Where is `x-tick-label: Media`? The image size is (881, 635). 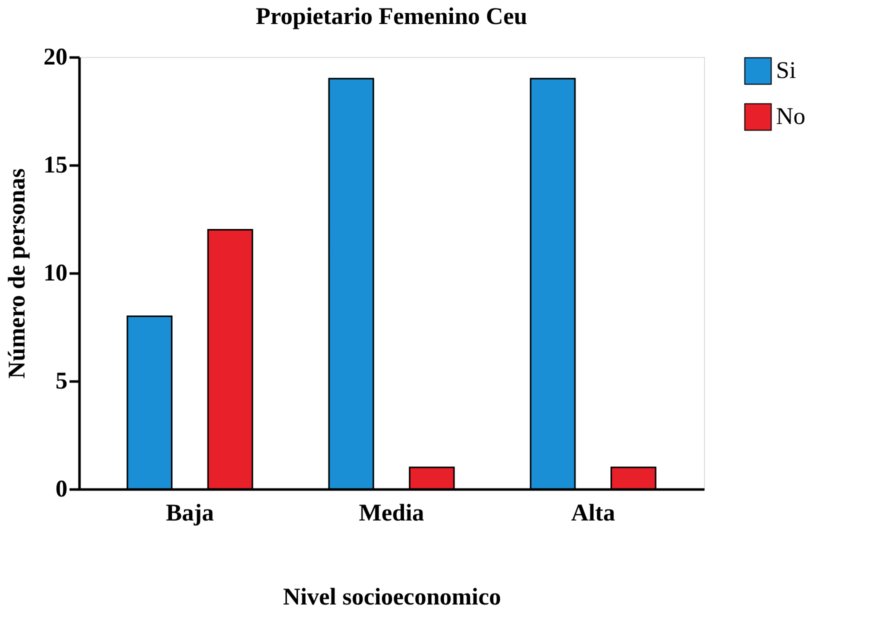
x-tick-label: Media is located at coordinates (391, 513).